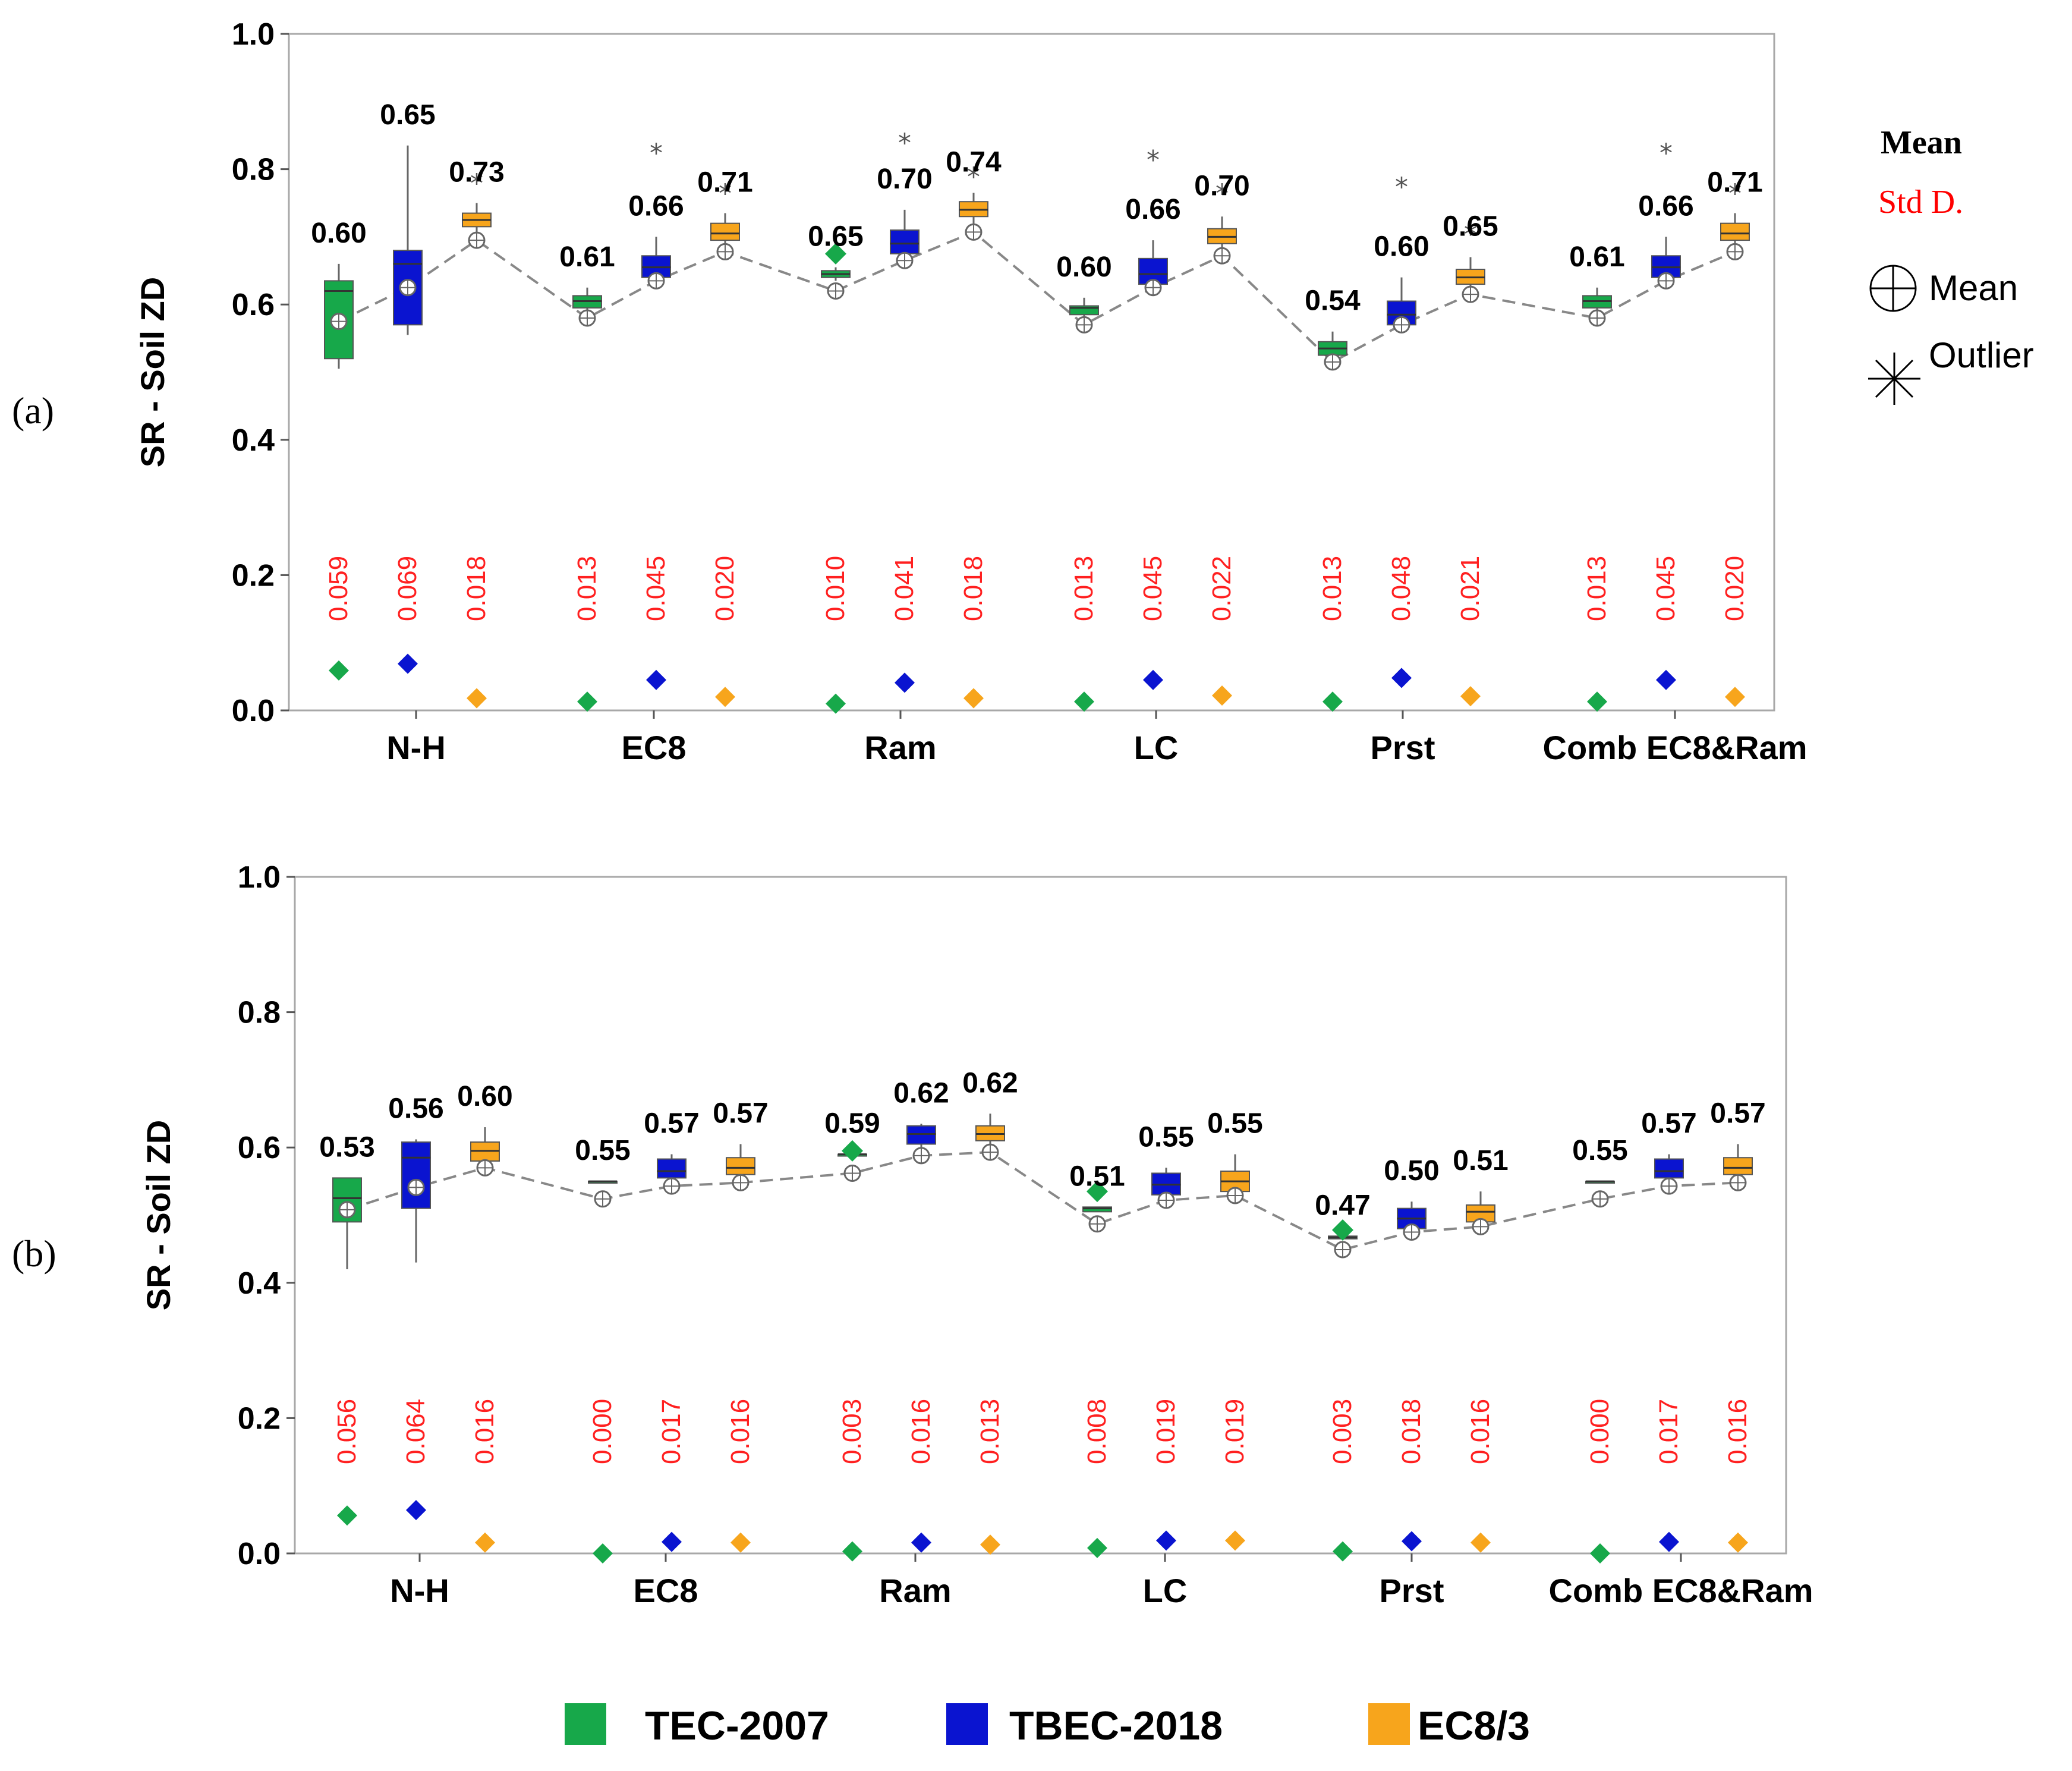 The height and width of the screenshot is (1771, 2072). Describe the element at coordinates (915, 1590) in the screenshot. I see `x-category-label: Ram` at that location.